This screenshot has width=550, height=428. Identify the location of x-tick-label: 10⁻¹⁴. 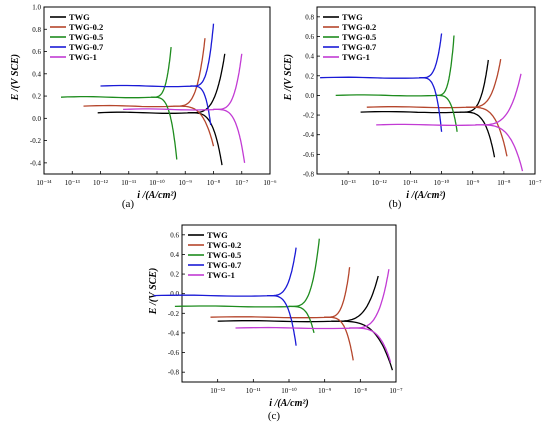
(44, 183).